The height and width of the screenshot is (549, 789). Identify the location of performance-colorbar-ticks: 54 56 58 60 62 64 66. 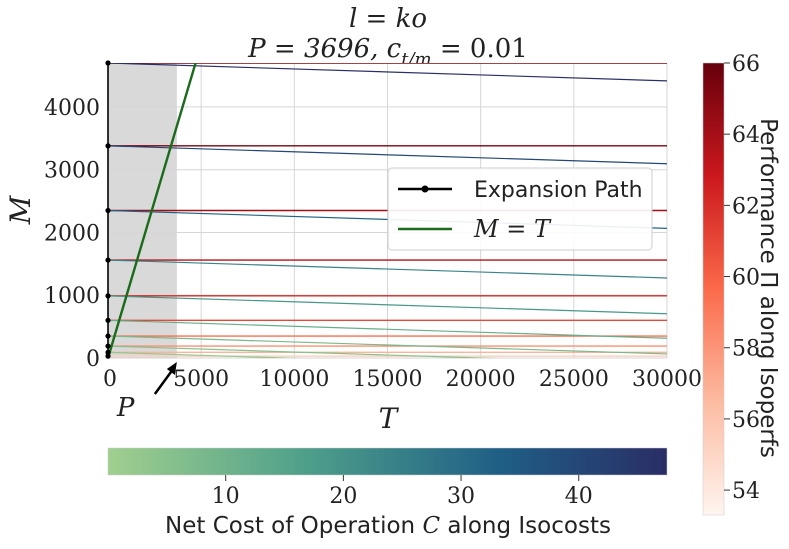
(742, 278).